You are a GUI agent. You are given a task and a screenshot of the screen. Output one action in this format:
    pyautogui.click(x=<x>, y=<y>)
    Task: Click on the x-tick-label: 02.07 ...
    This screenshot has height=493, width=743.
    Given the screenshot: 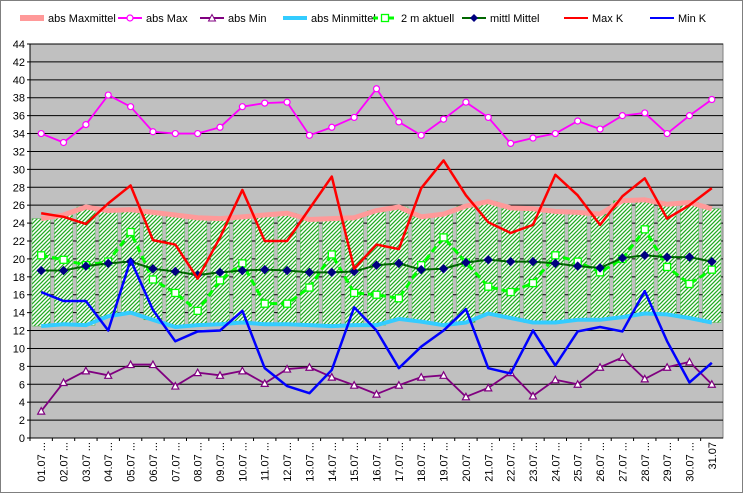 What is the action you would take?
    pyautogui.click(x=65, y=462)
    